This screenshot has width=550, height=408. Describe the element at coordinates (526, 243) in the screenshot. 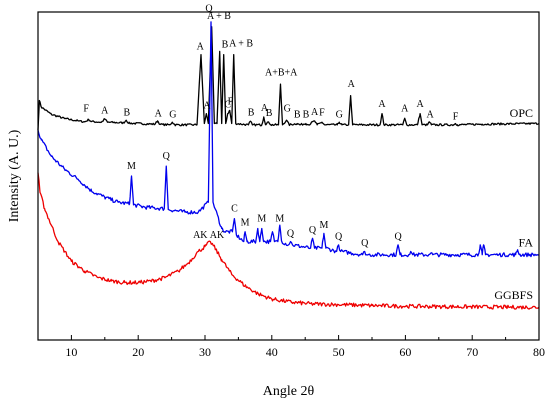

I see `series-label-fa: FA` at that location.